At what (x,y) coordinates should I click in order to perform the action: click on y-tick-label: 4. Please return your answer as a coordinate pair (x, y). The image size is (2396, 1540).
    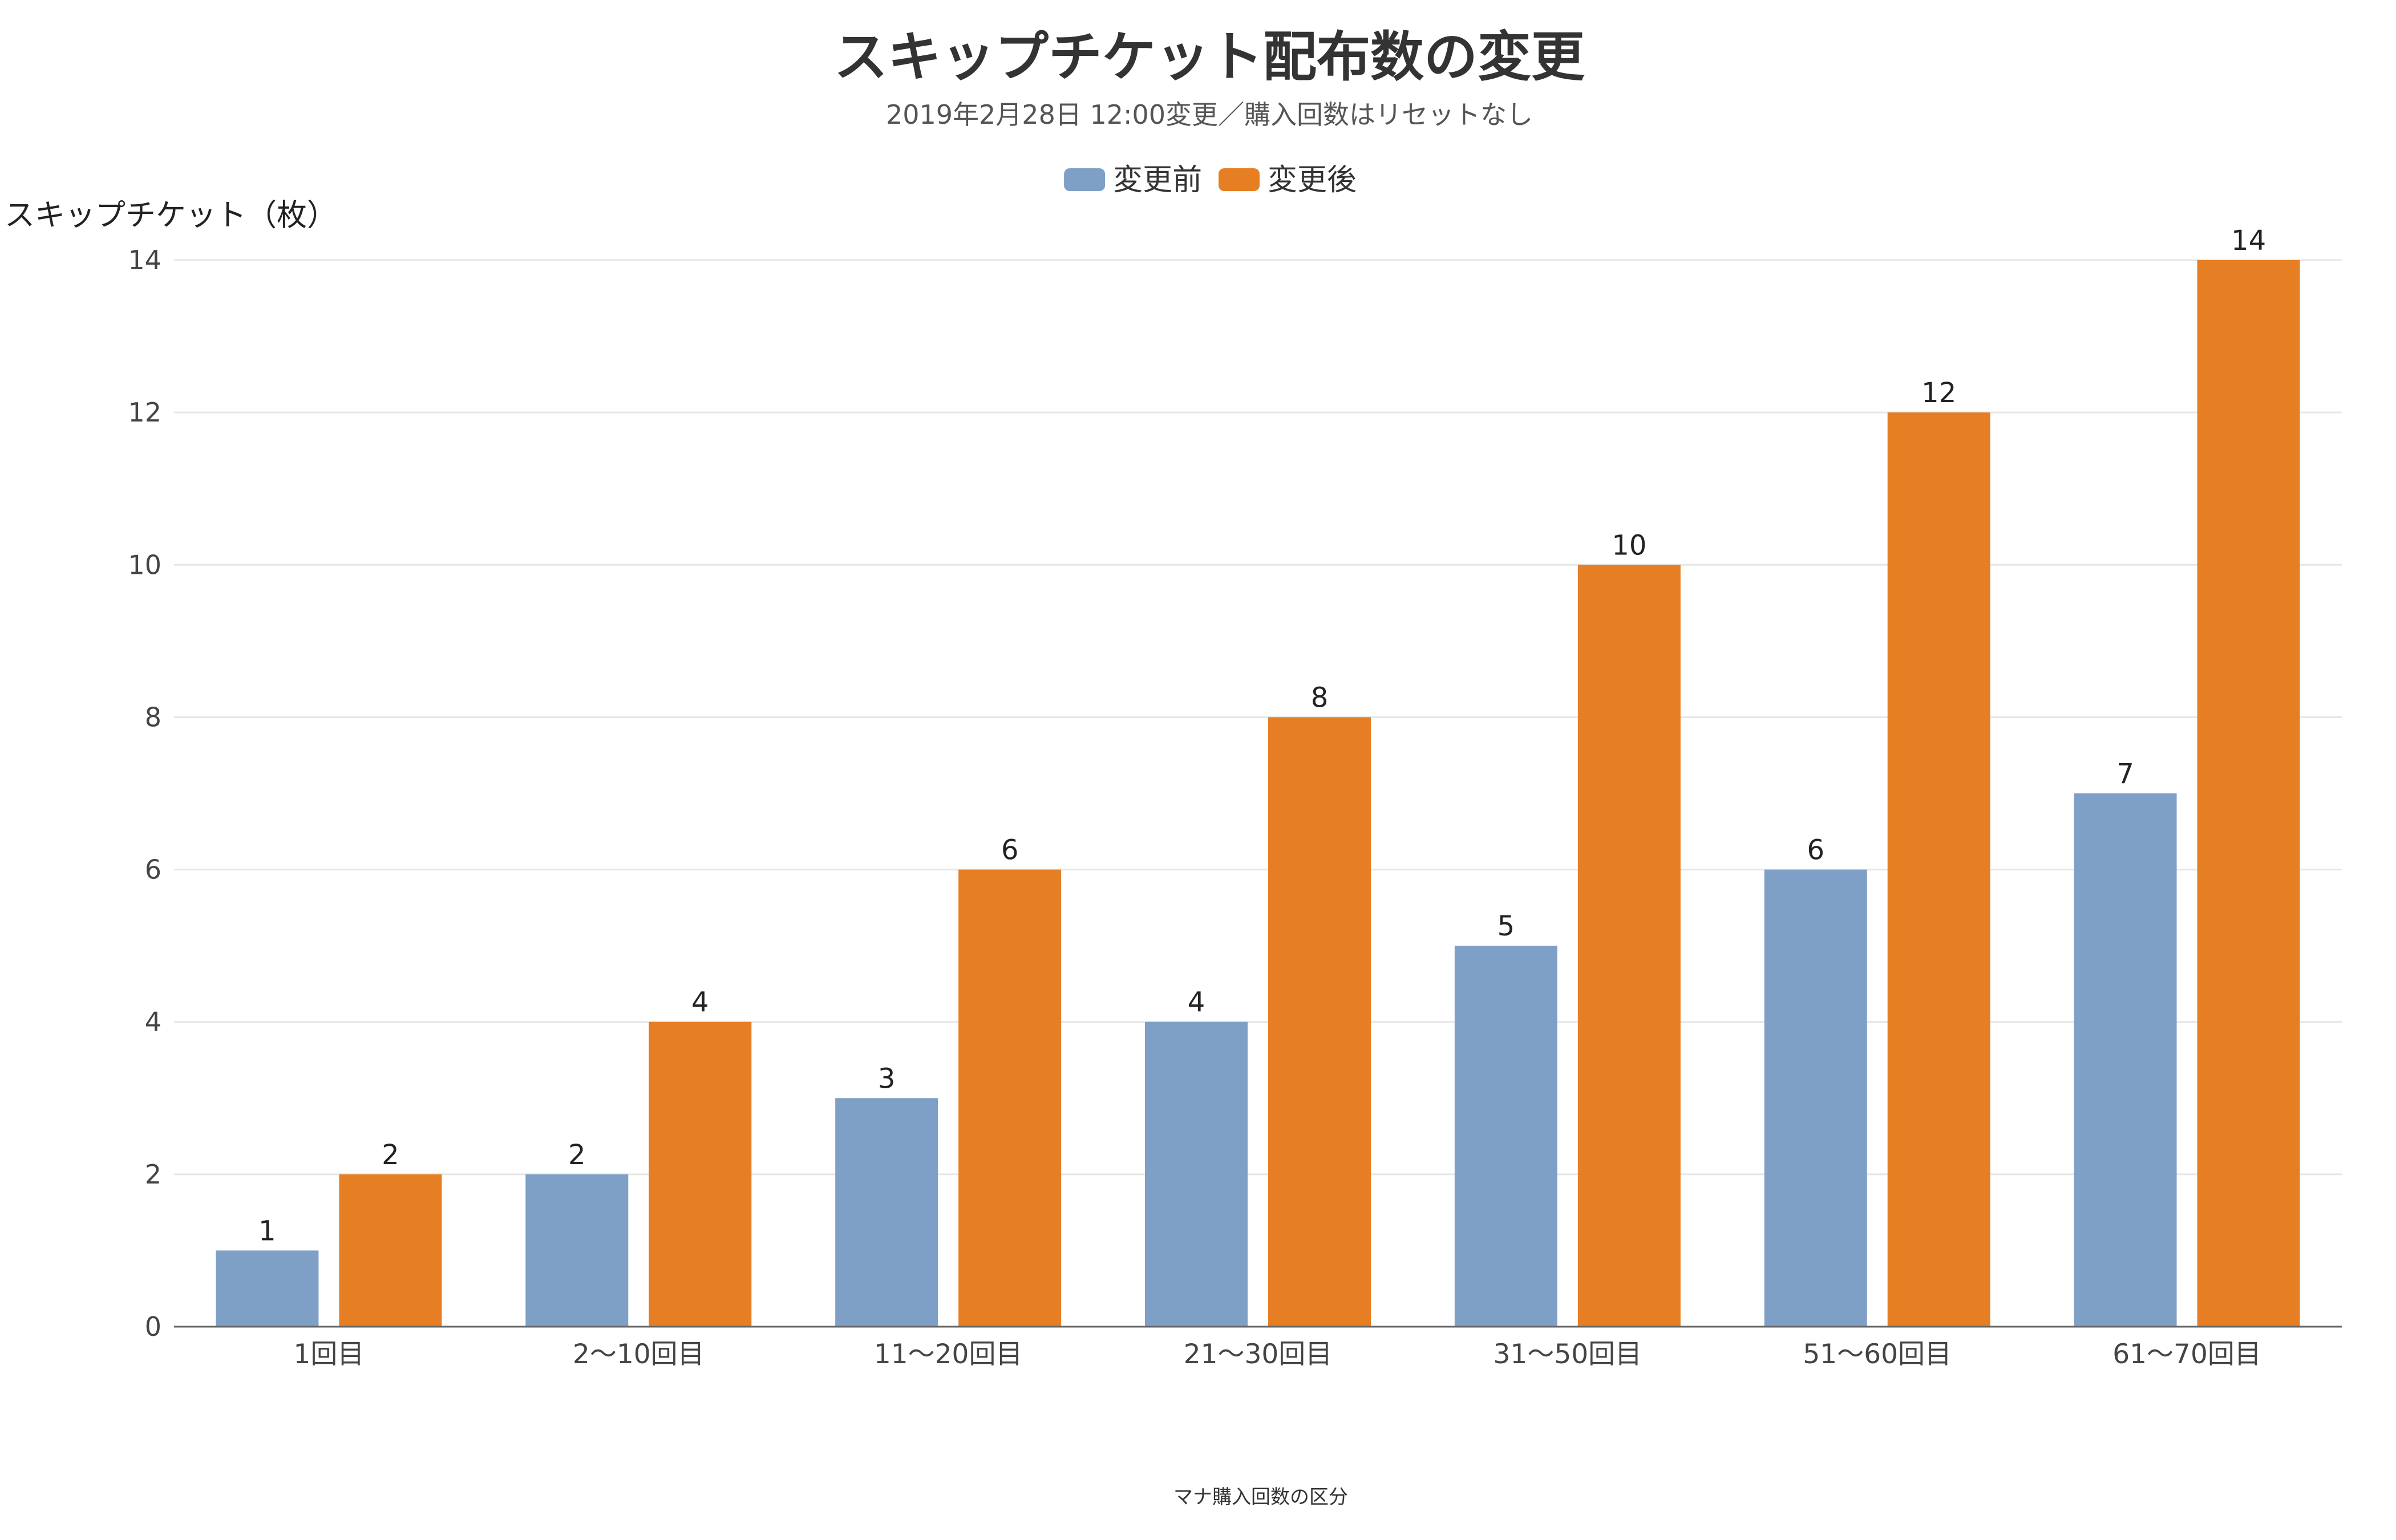
    Looking at the image, I should click on (153, 1023).